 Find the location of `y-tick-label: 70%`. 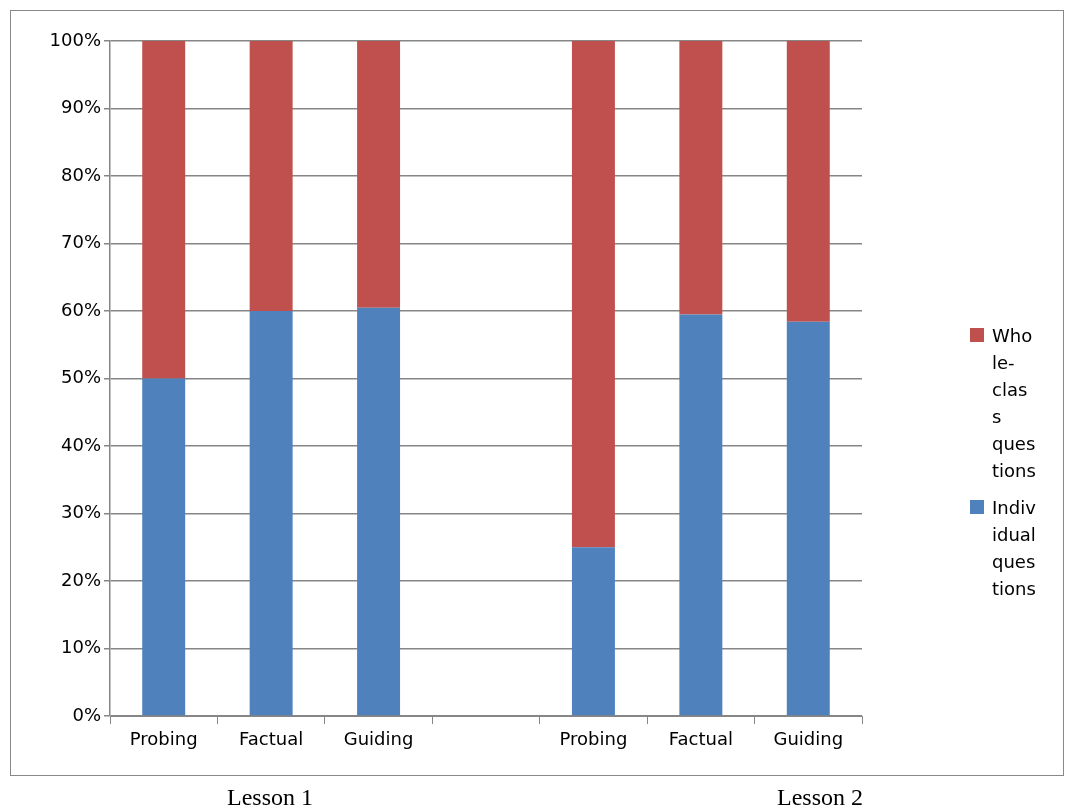

y-tick-label: 70% is located at coordinates (80, 242).